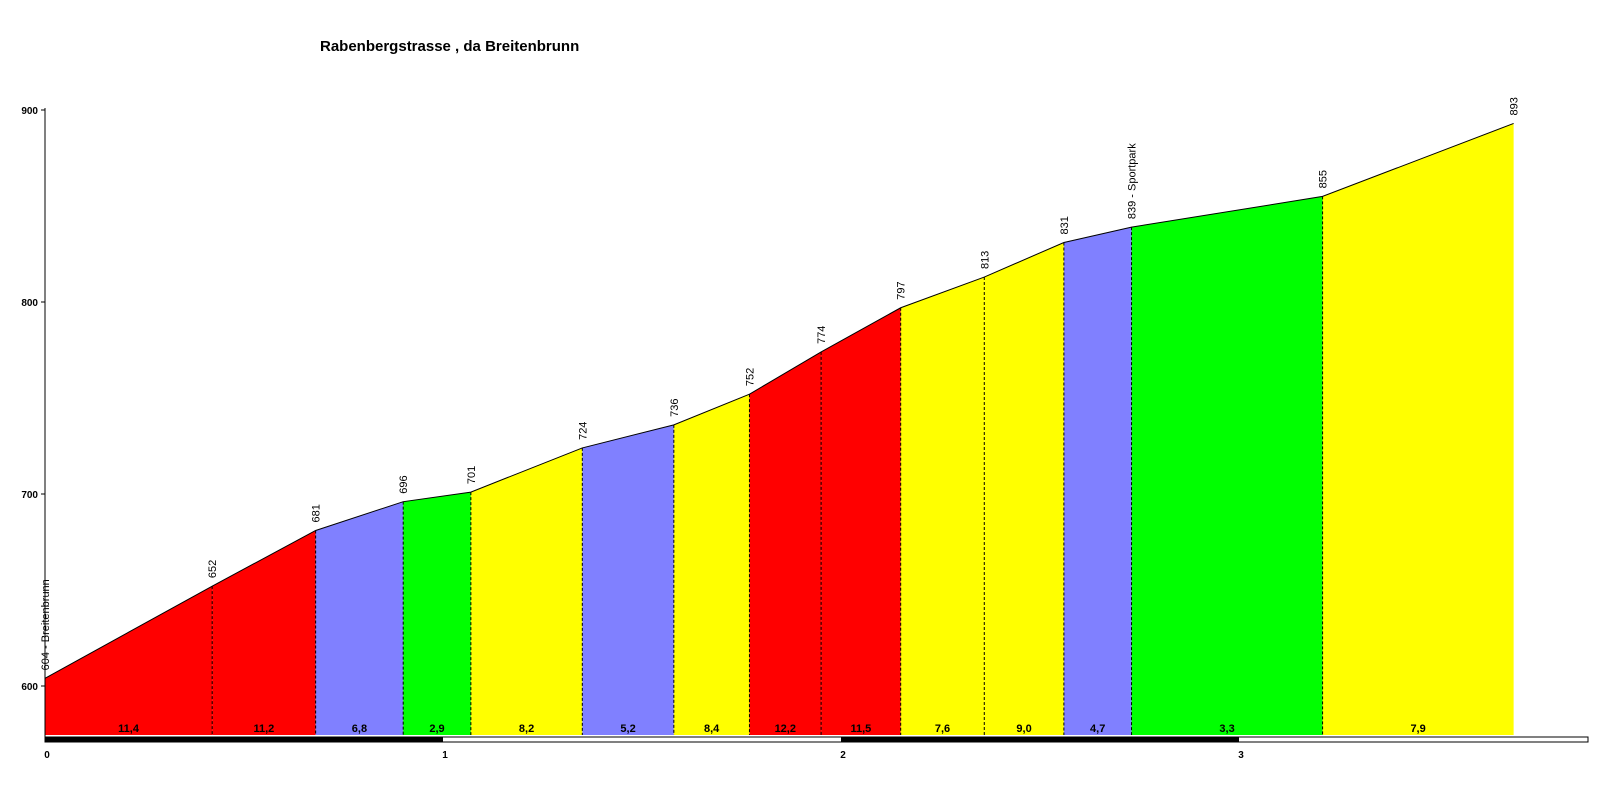 The height and width of the screenshot is (800, 1600). I want to click on elevation-label: 893, so click(1515, 106).